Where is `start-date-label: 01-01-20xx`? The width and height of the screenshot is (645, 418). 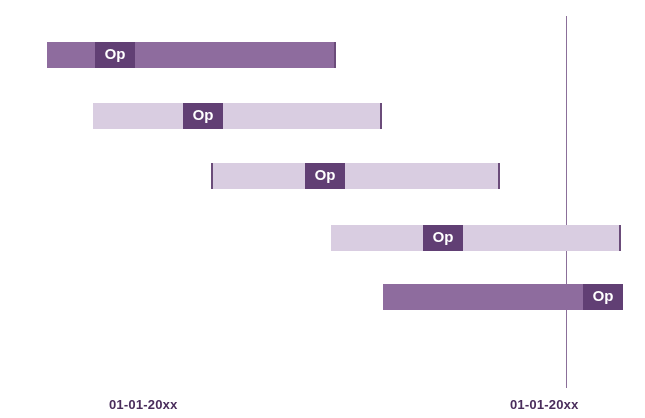 start-date-label: 01-01-20xx is located at coordinates (143, 404).